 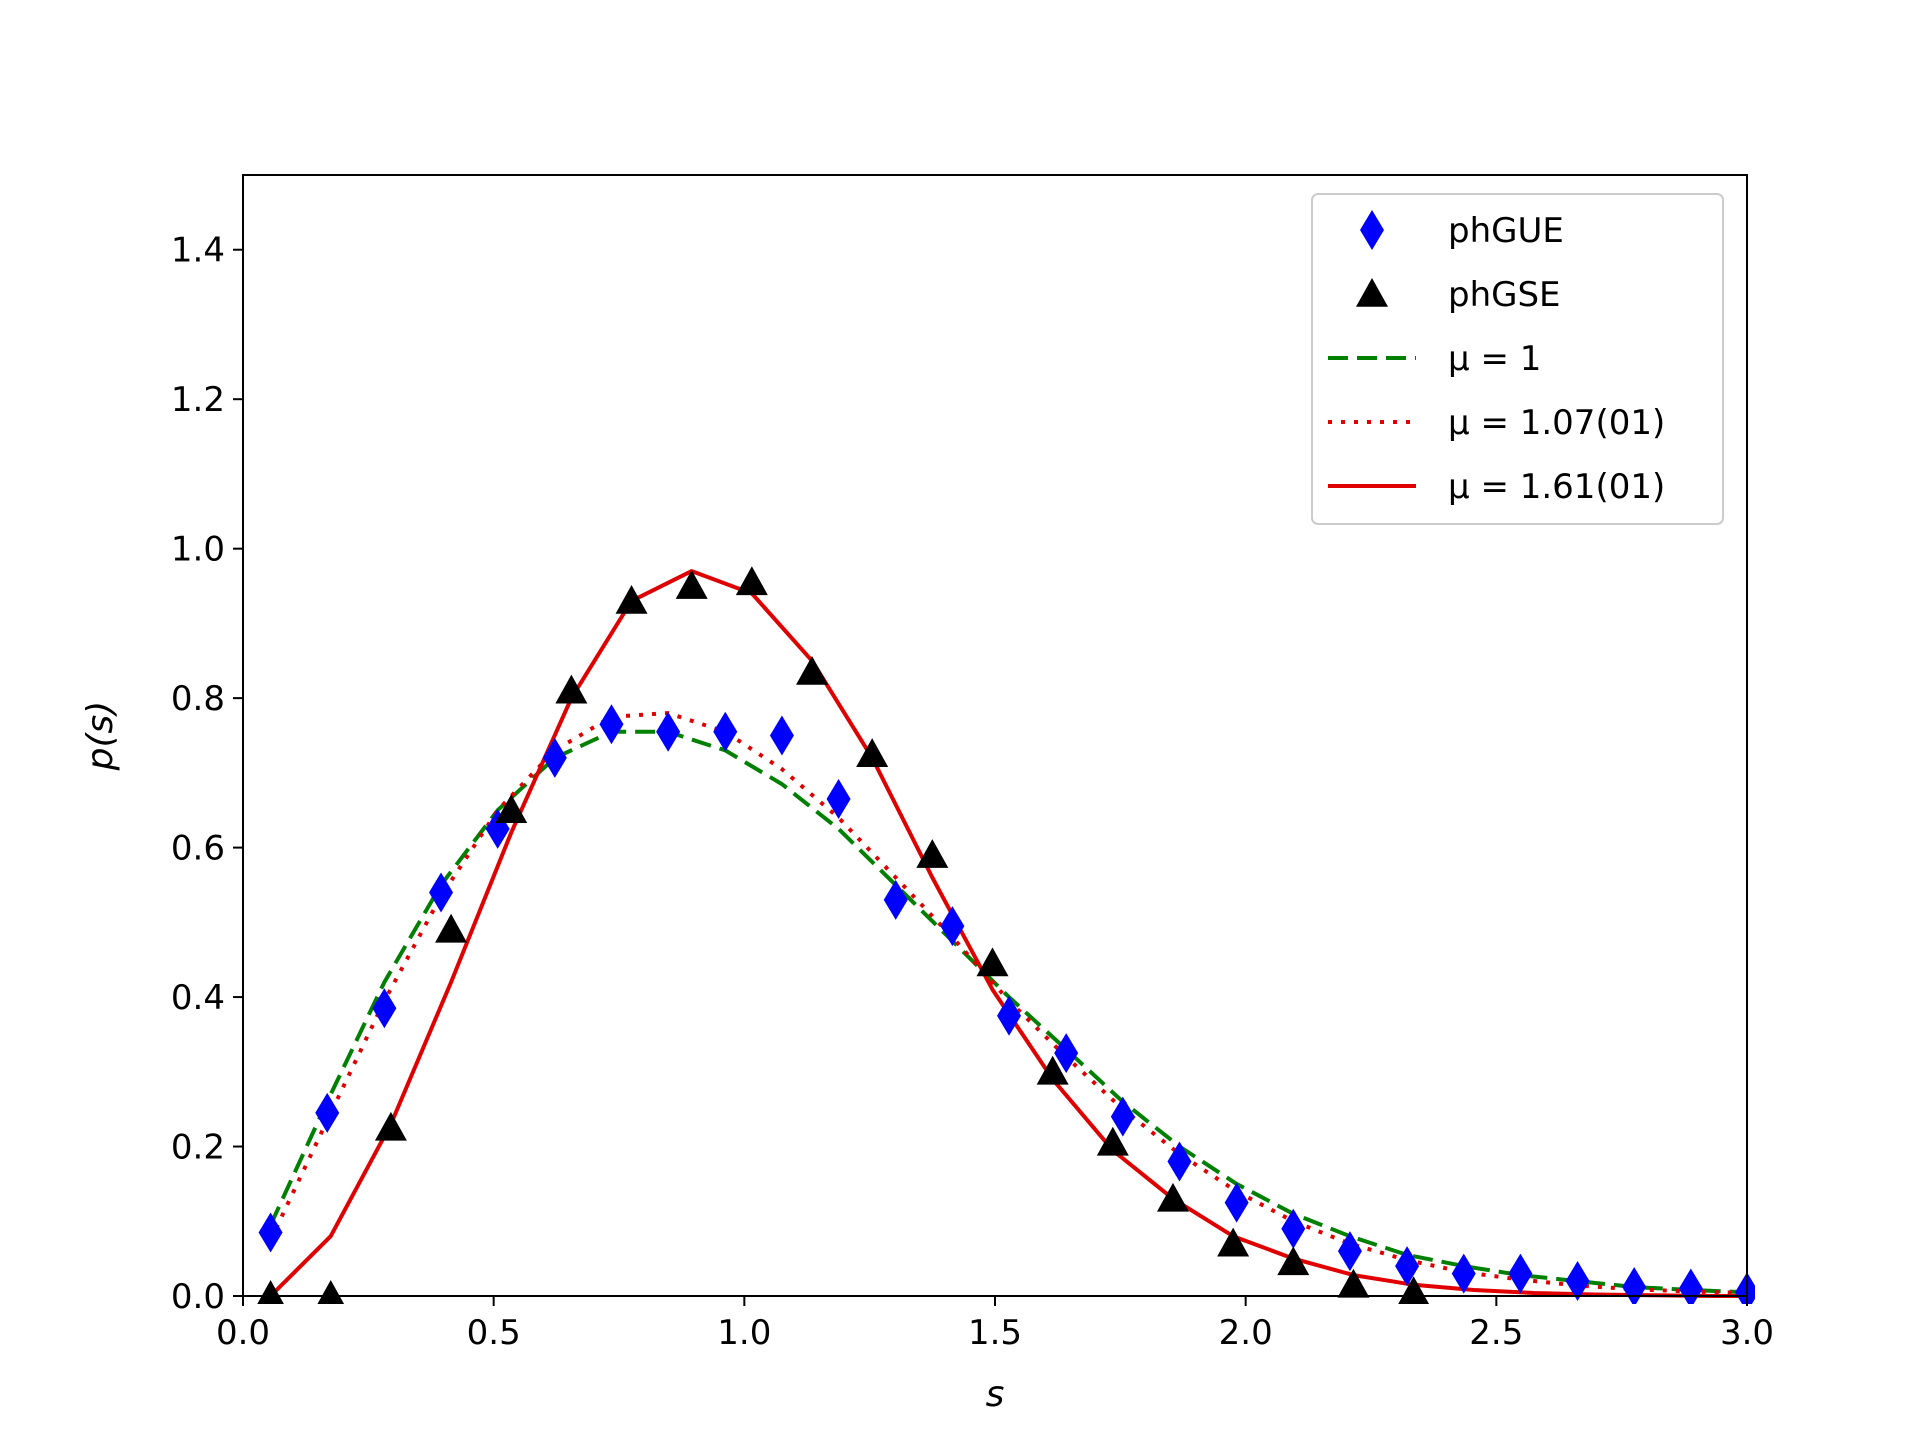 What do you see at coordinates (198, 849) in the screenshot?
I see `y-tick-label: 0.6` at bounding box center [198, 849].